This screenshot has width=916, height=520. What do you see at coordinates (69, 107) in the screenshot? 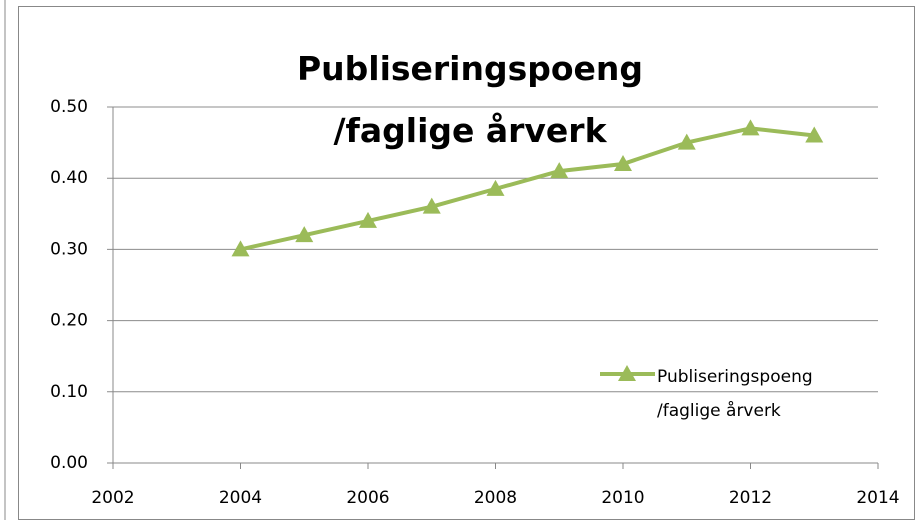
I see `y-tick-label: 0.50` at bounding box center [69, 107].